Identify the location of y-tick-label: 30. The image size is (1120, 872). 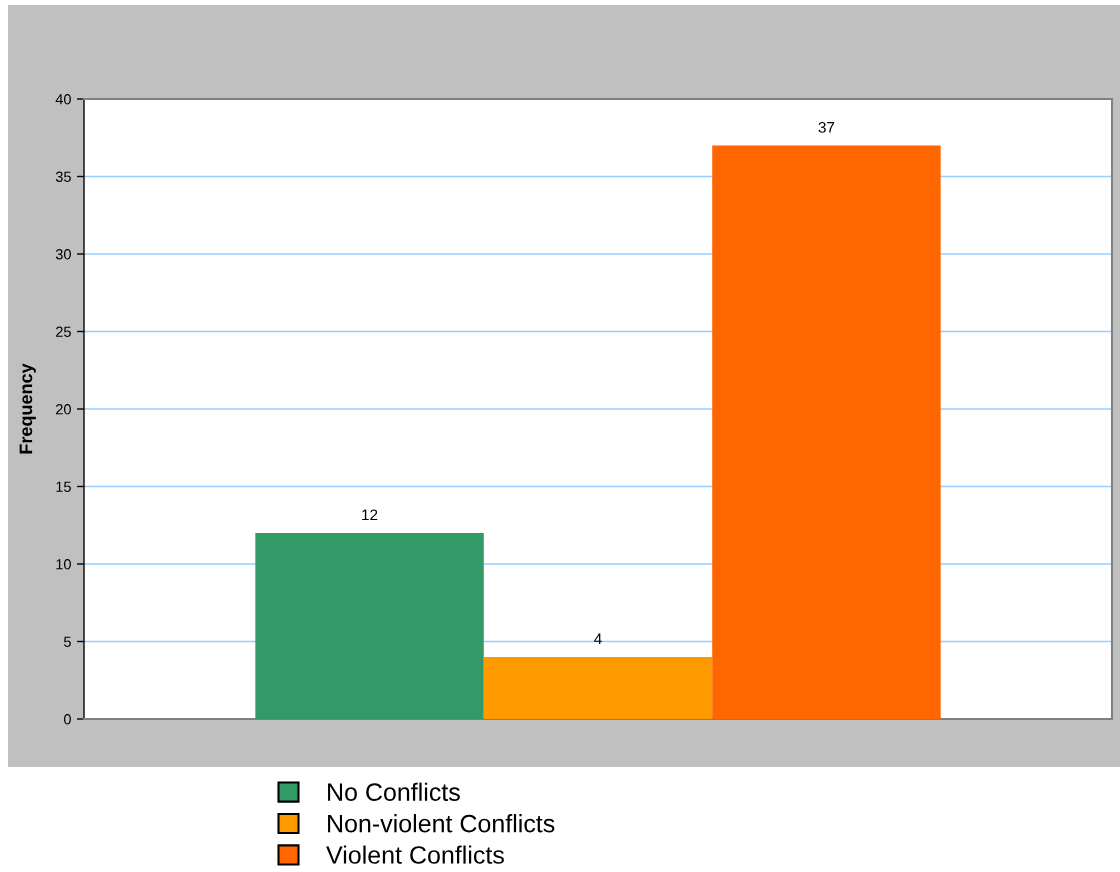
(63, 254).